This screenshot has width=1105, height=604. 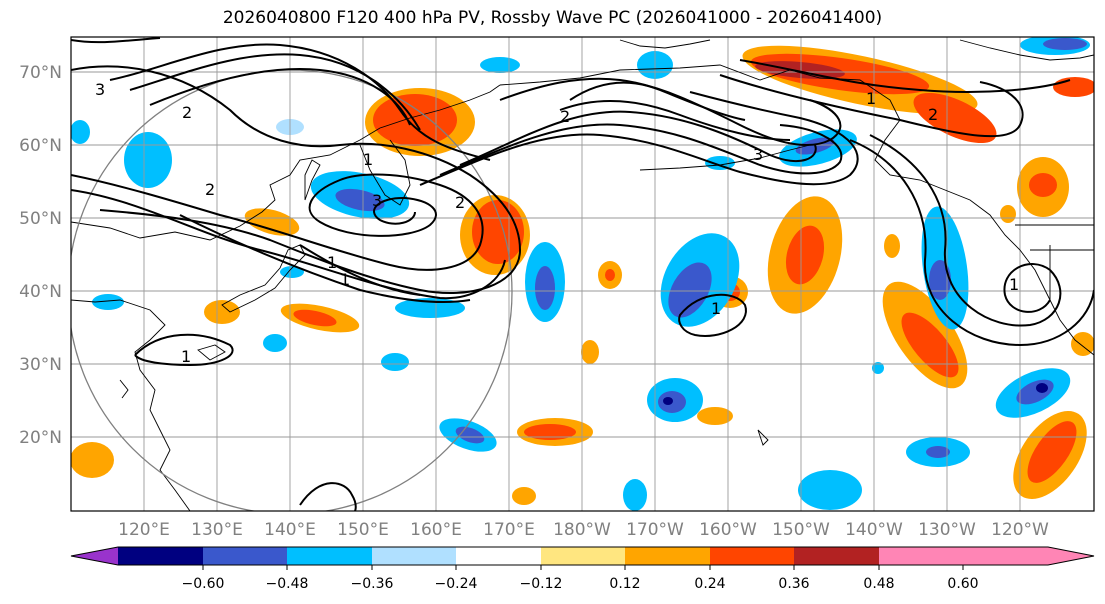 I want to click on lat-label: 40°N, so click(x=40, y=292).